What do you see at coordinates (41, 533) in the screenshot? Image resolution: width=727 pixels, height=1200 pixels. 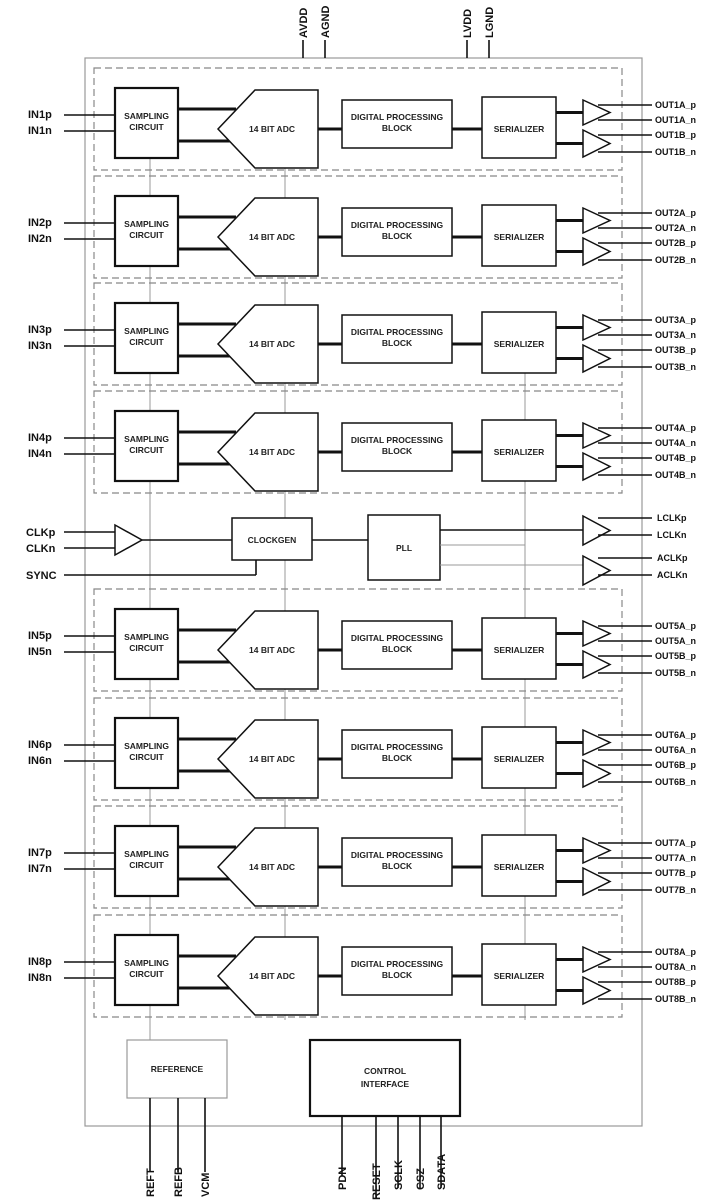 I see `clock-input-label: CLKp` at bounding box center [41, 533].